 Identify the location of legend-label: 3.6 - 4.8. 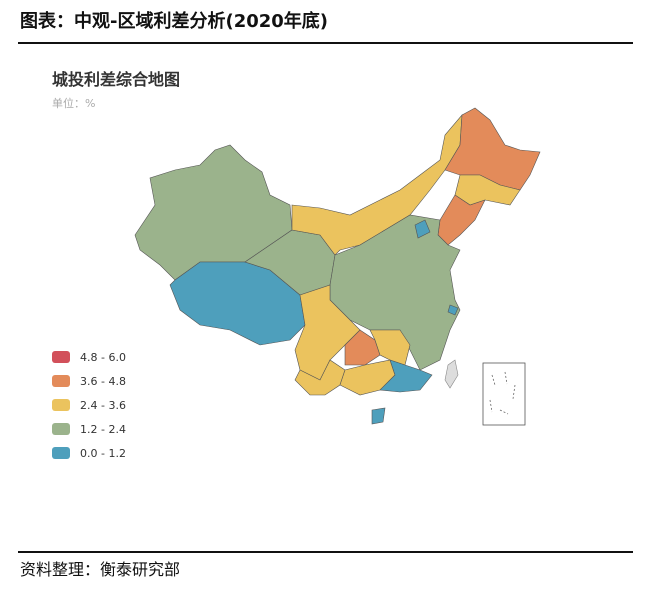
(103, 381).